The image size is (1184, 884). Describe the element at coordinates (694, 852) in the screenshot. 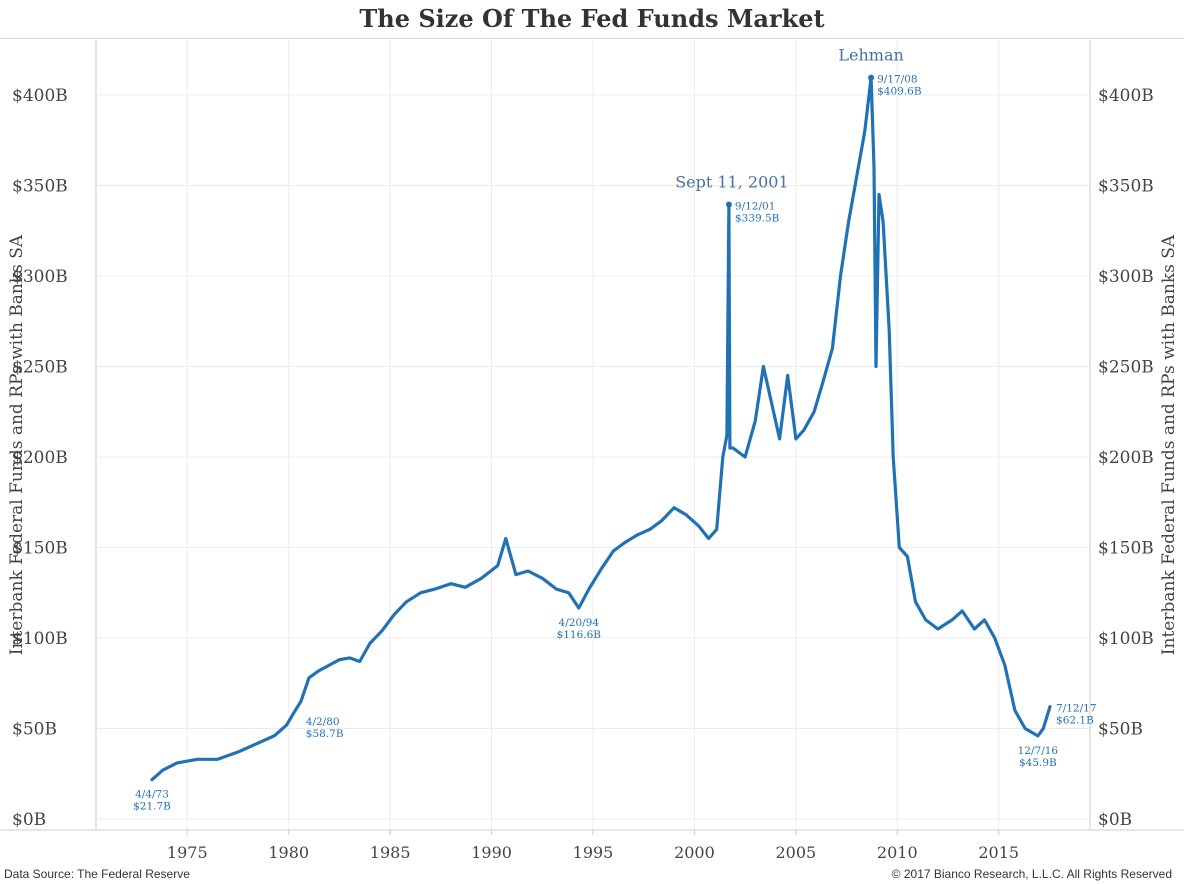

I see `x-tick-label: 2000` at that location.